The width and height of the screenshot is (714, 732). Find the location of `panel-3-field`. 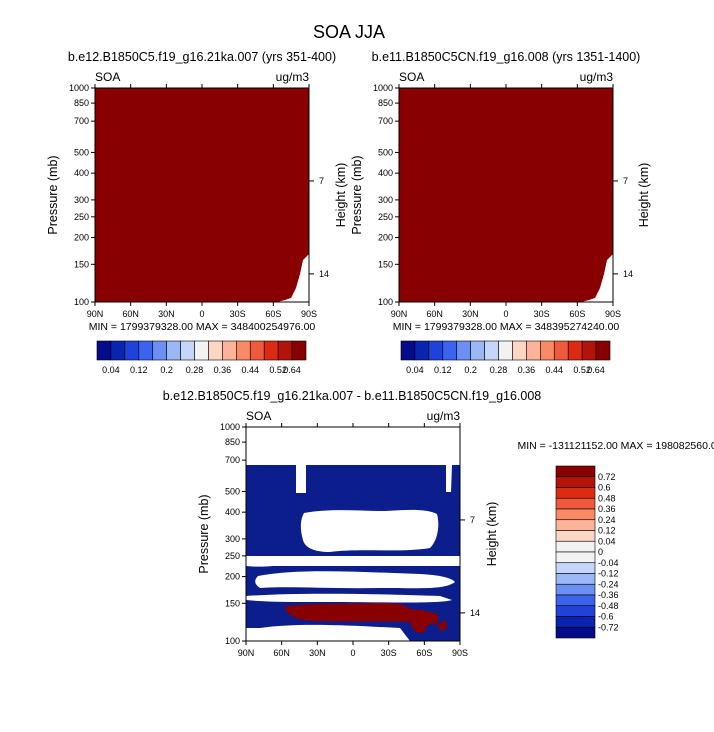

panel-3-field is located at coordinates (353, 534).